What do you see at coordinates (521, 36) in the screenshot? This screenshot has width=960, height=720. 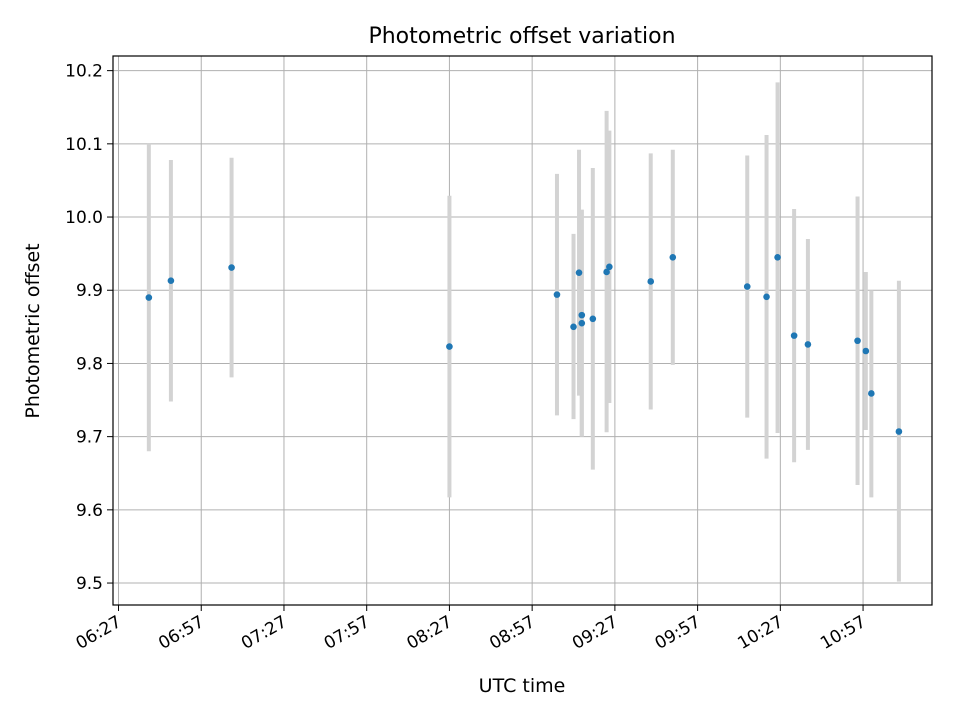 I see `chart-title: Photometric offset variation` at bounding box center [521, 36].